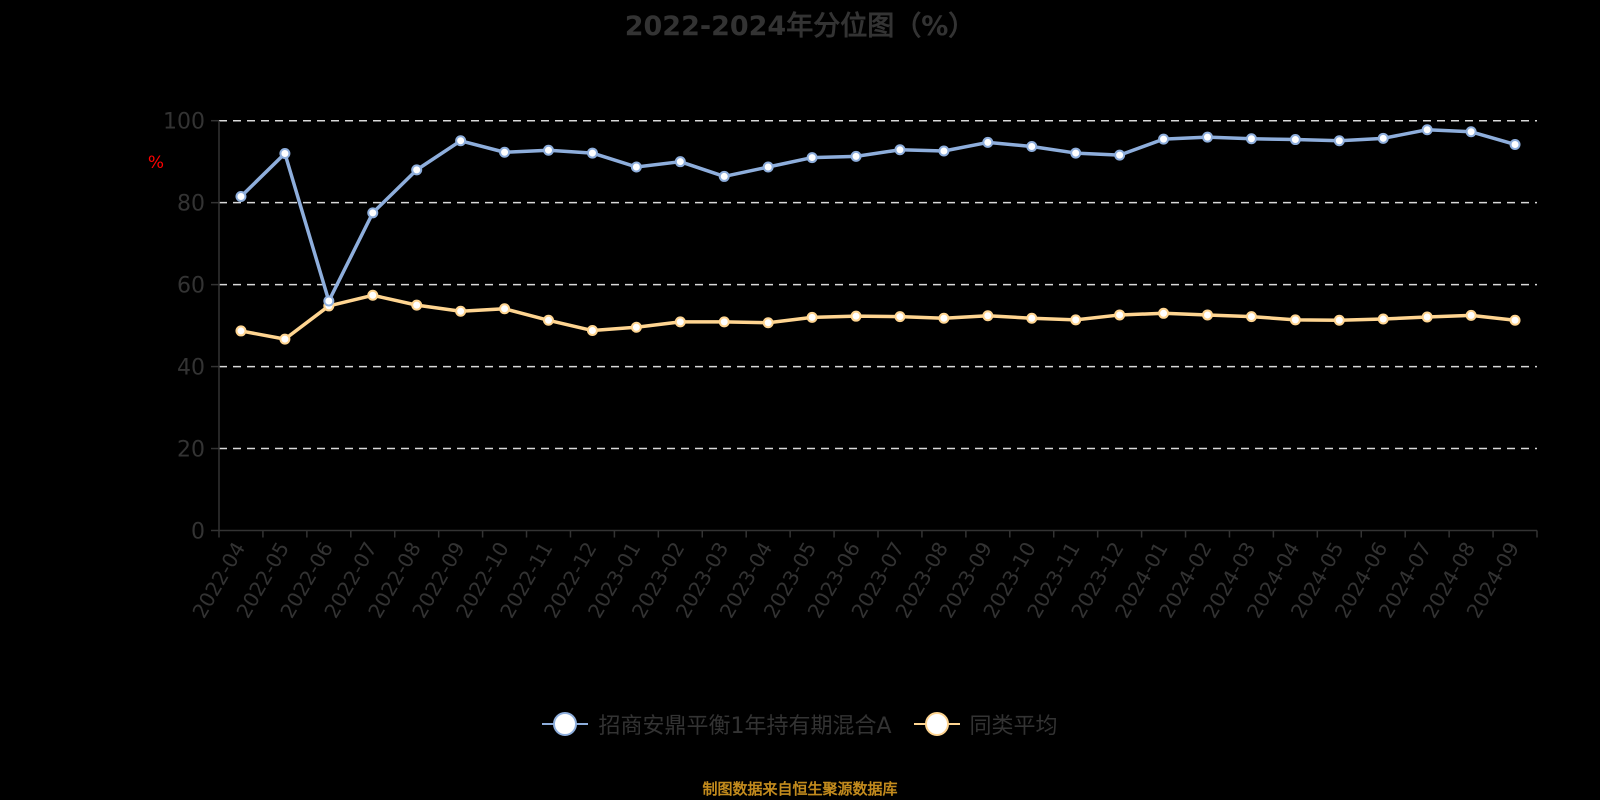 The image size is (1600, 800). Describe the element at coordinates (198, 532) in the screenshot. I see `svg-text: 0` at that location.